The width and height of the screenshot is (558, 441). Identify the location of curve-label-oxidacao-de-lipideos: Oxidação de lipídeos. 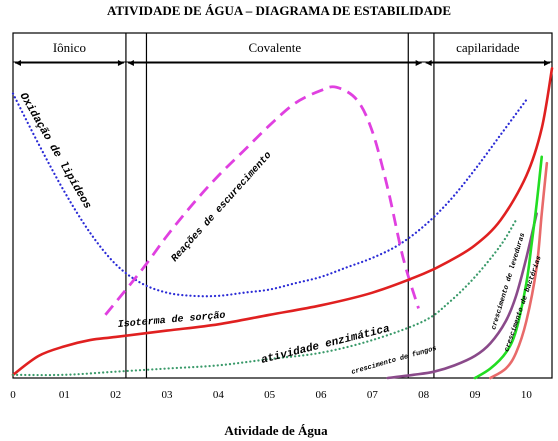
(55, 151).